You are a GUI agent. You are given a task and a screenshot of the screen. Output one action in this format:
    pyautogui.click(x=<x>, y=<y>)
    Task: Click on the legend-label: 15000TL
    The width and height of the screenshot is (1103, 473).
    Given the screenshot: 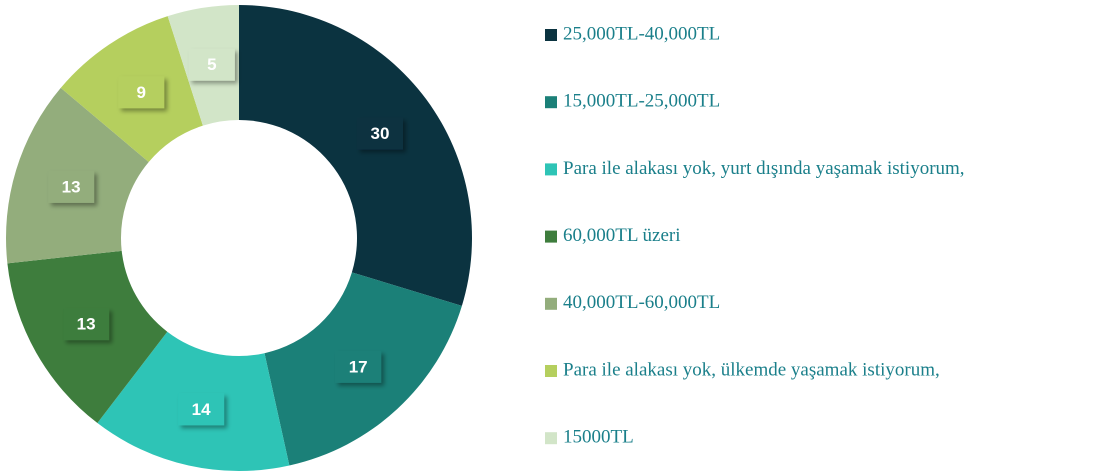 What is the action you would take?
    pyautogui.click(x=598, y=437)
    